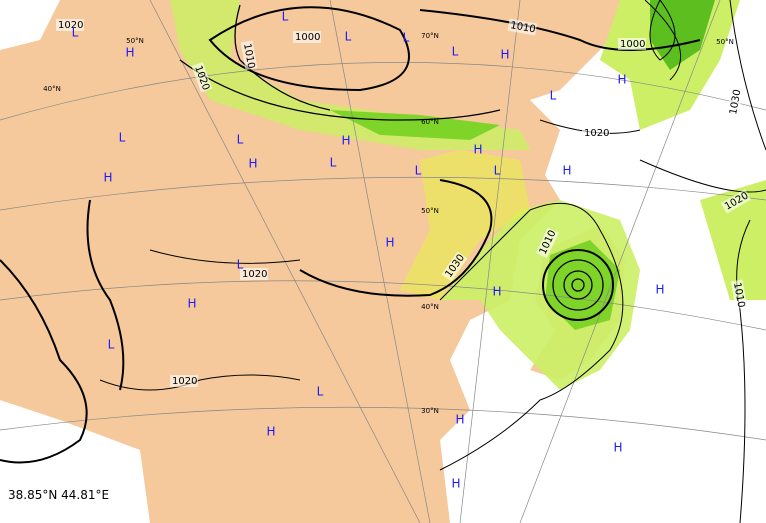 The image size is (766, 523). Describe the element at coordinates (430, 36) in the screenshot. I see `latitude-label: 70°N` at that location.